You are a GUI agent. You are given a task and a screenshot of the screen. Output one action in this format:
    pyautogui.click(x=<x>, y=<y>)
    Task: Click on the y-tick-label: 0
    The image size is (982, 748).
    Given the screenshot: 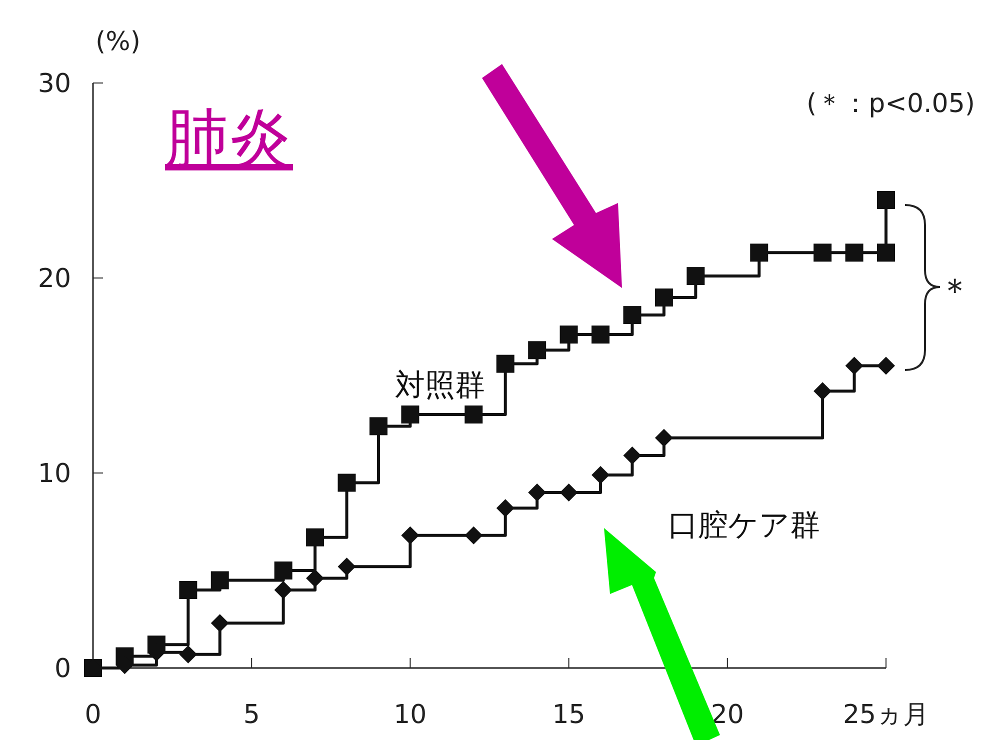 What is the action you would take?
    pyautogui.click(x=62, y=669)
    